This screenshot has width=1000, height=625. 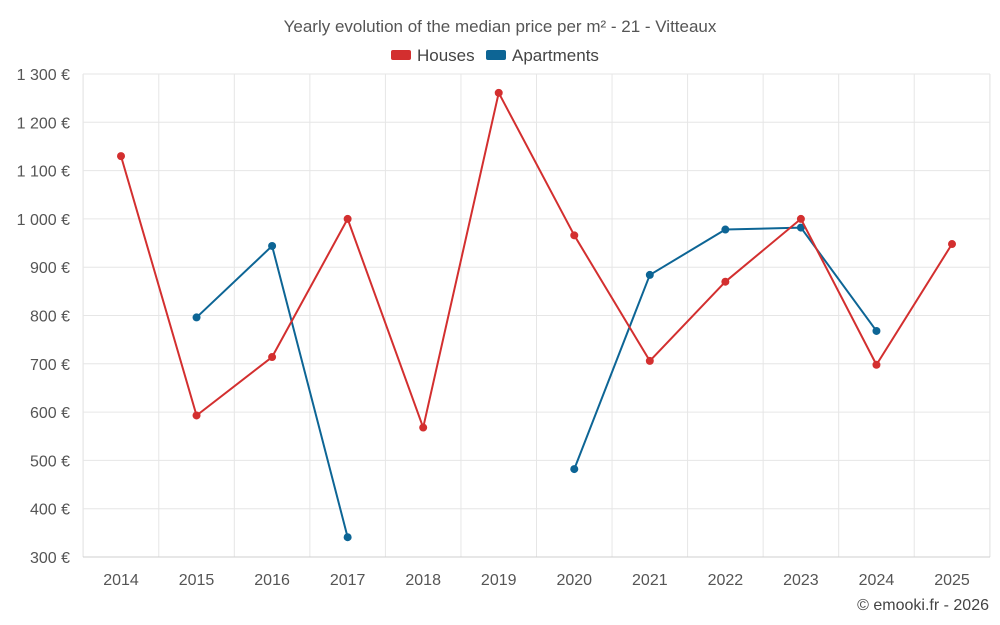 I want to click on point-apartments-2016, so click(x=272, y=245).